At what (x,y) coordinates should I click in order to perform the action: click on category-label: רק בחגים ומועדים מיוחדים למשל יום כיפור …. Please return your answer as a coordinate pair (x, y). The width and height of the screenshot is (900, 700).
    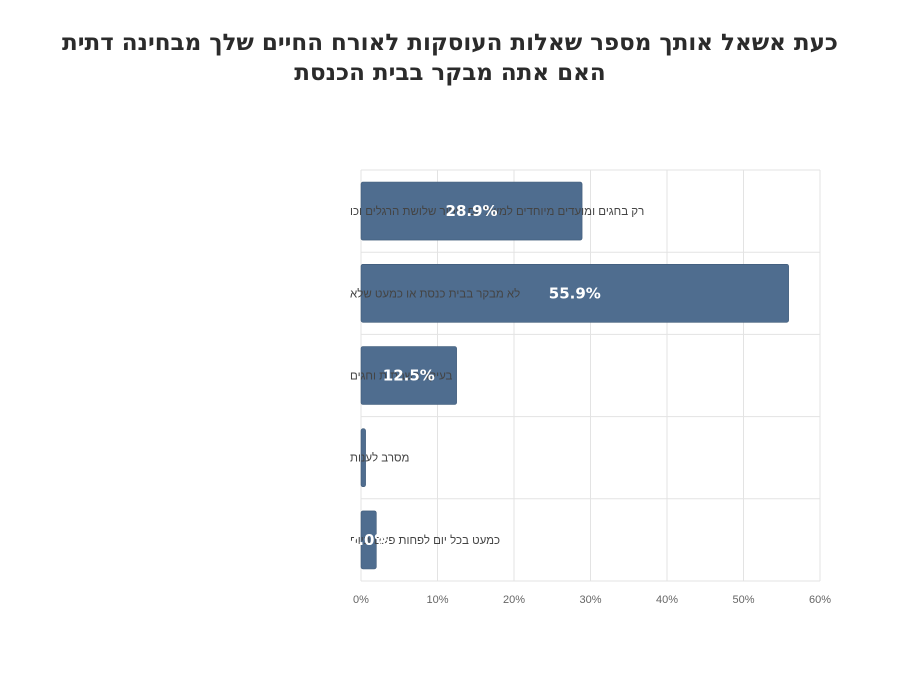
    Looking at the image, I should click on (497, 211).